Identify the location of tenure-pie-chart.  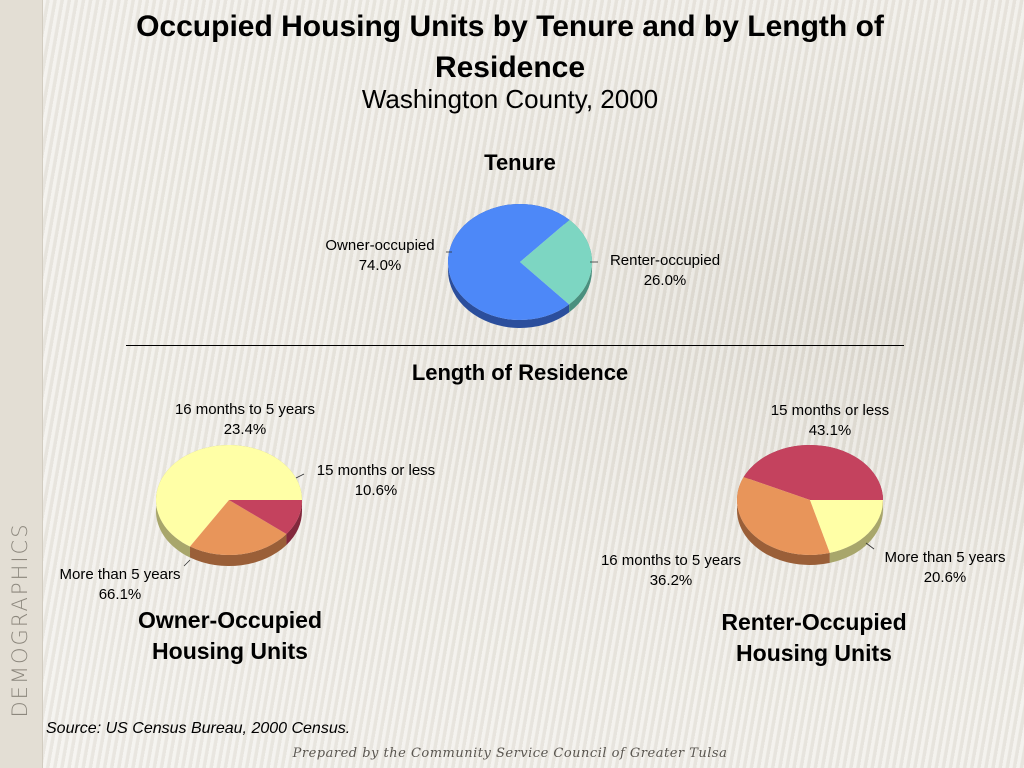
(522, 266).